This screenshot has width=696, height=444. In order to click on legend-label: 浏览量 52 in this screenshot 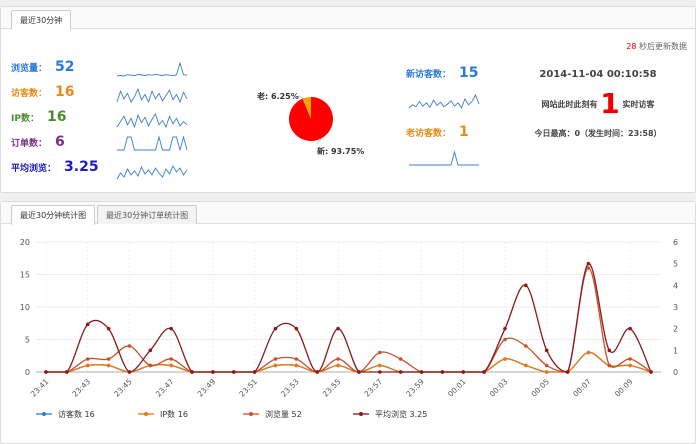, I will do `click(283, 414)`.